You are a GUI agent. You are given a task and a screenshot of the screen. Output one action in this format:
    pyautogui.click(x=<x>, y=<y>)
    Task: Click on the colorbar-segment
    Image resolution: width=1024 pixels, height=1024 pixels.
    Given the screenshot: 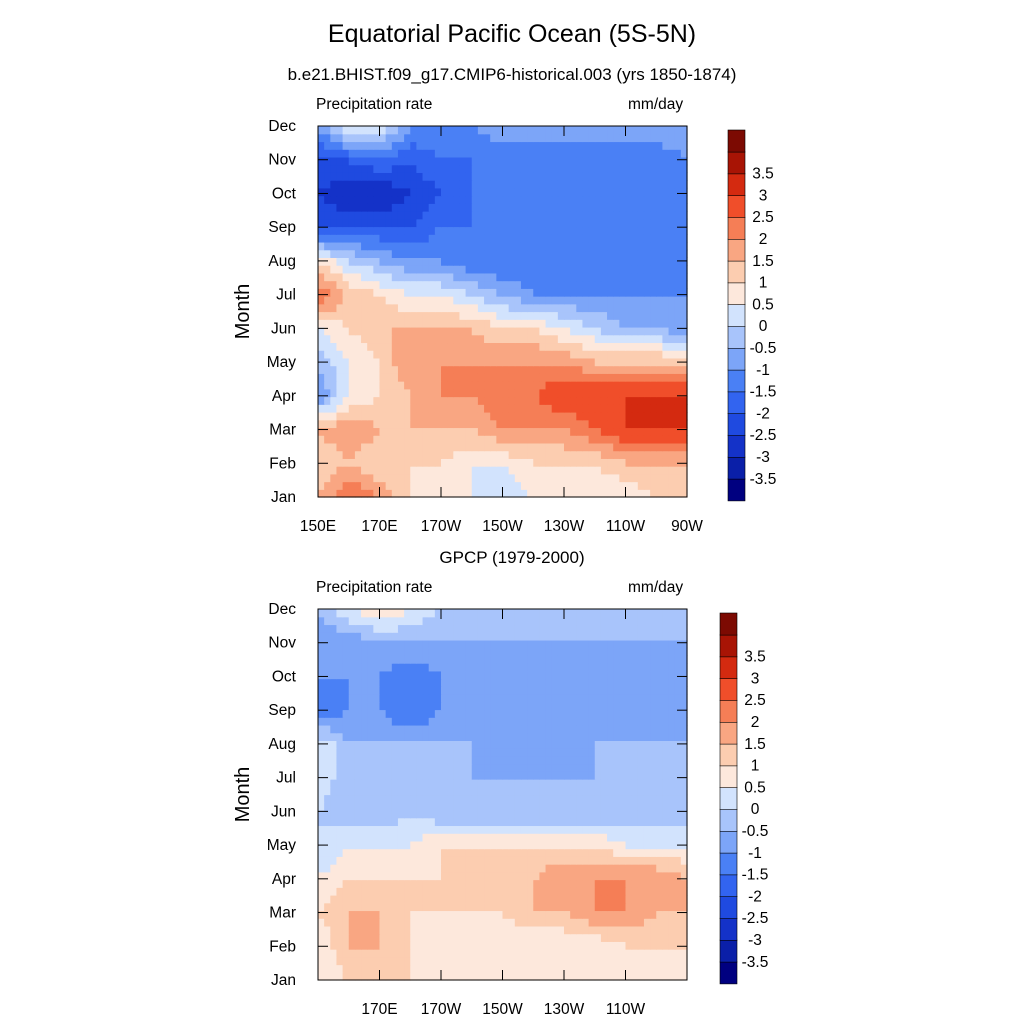 What is the action you would take?
    pyautogui.click(x=736, y=446)
    